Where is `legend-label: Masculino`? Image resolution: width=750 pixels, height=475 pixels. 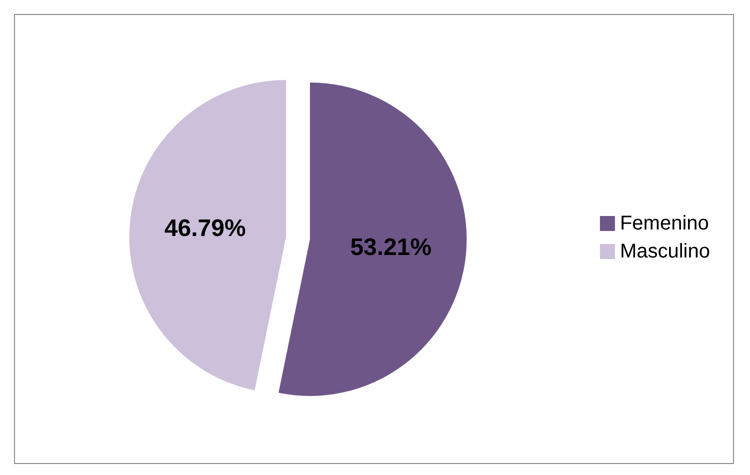 legend-label: Masculino is located at coordinates (665, 251).